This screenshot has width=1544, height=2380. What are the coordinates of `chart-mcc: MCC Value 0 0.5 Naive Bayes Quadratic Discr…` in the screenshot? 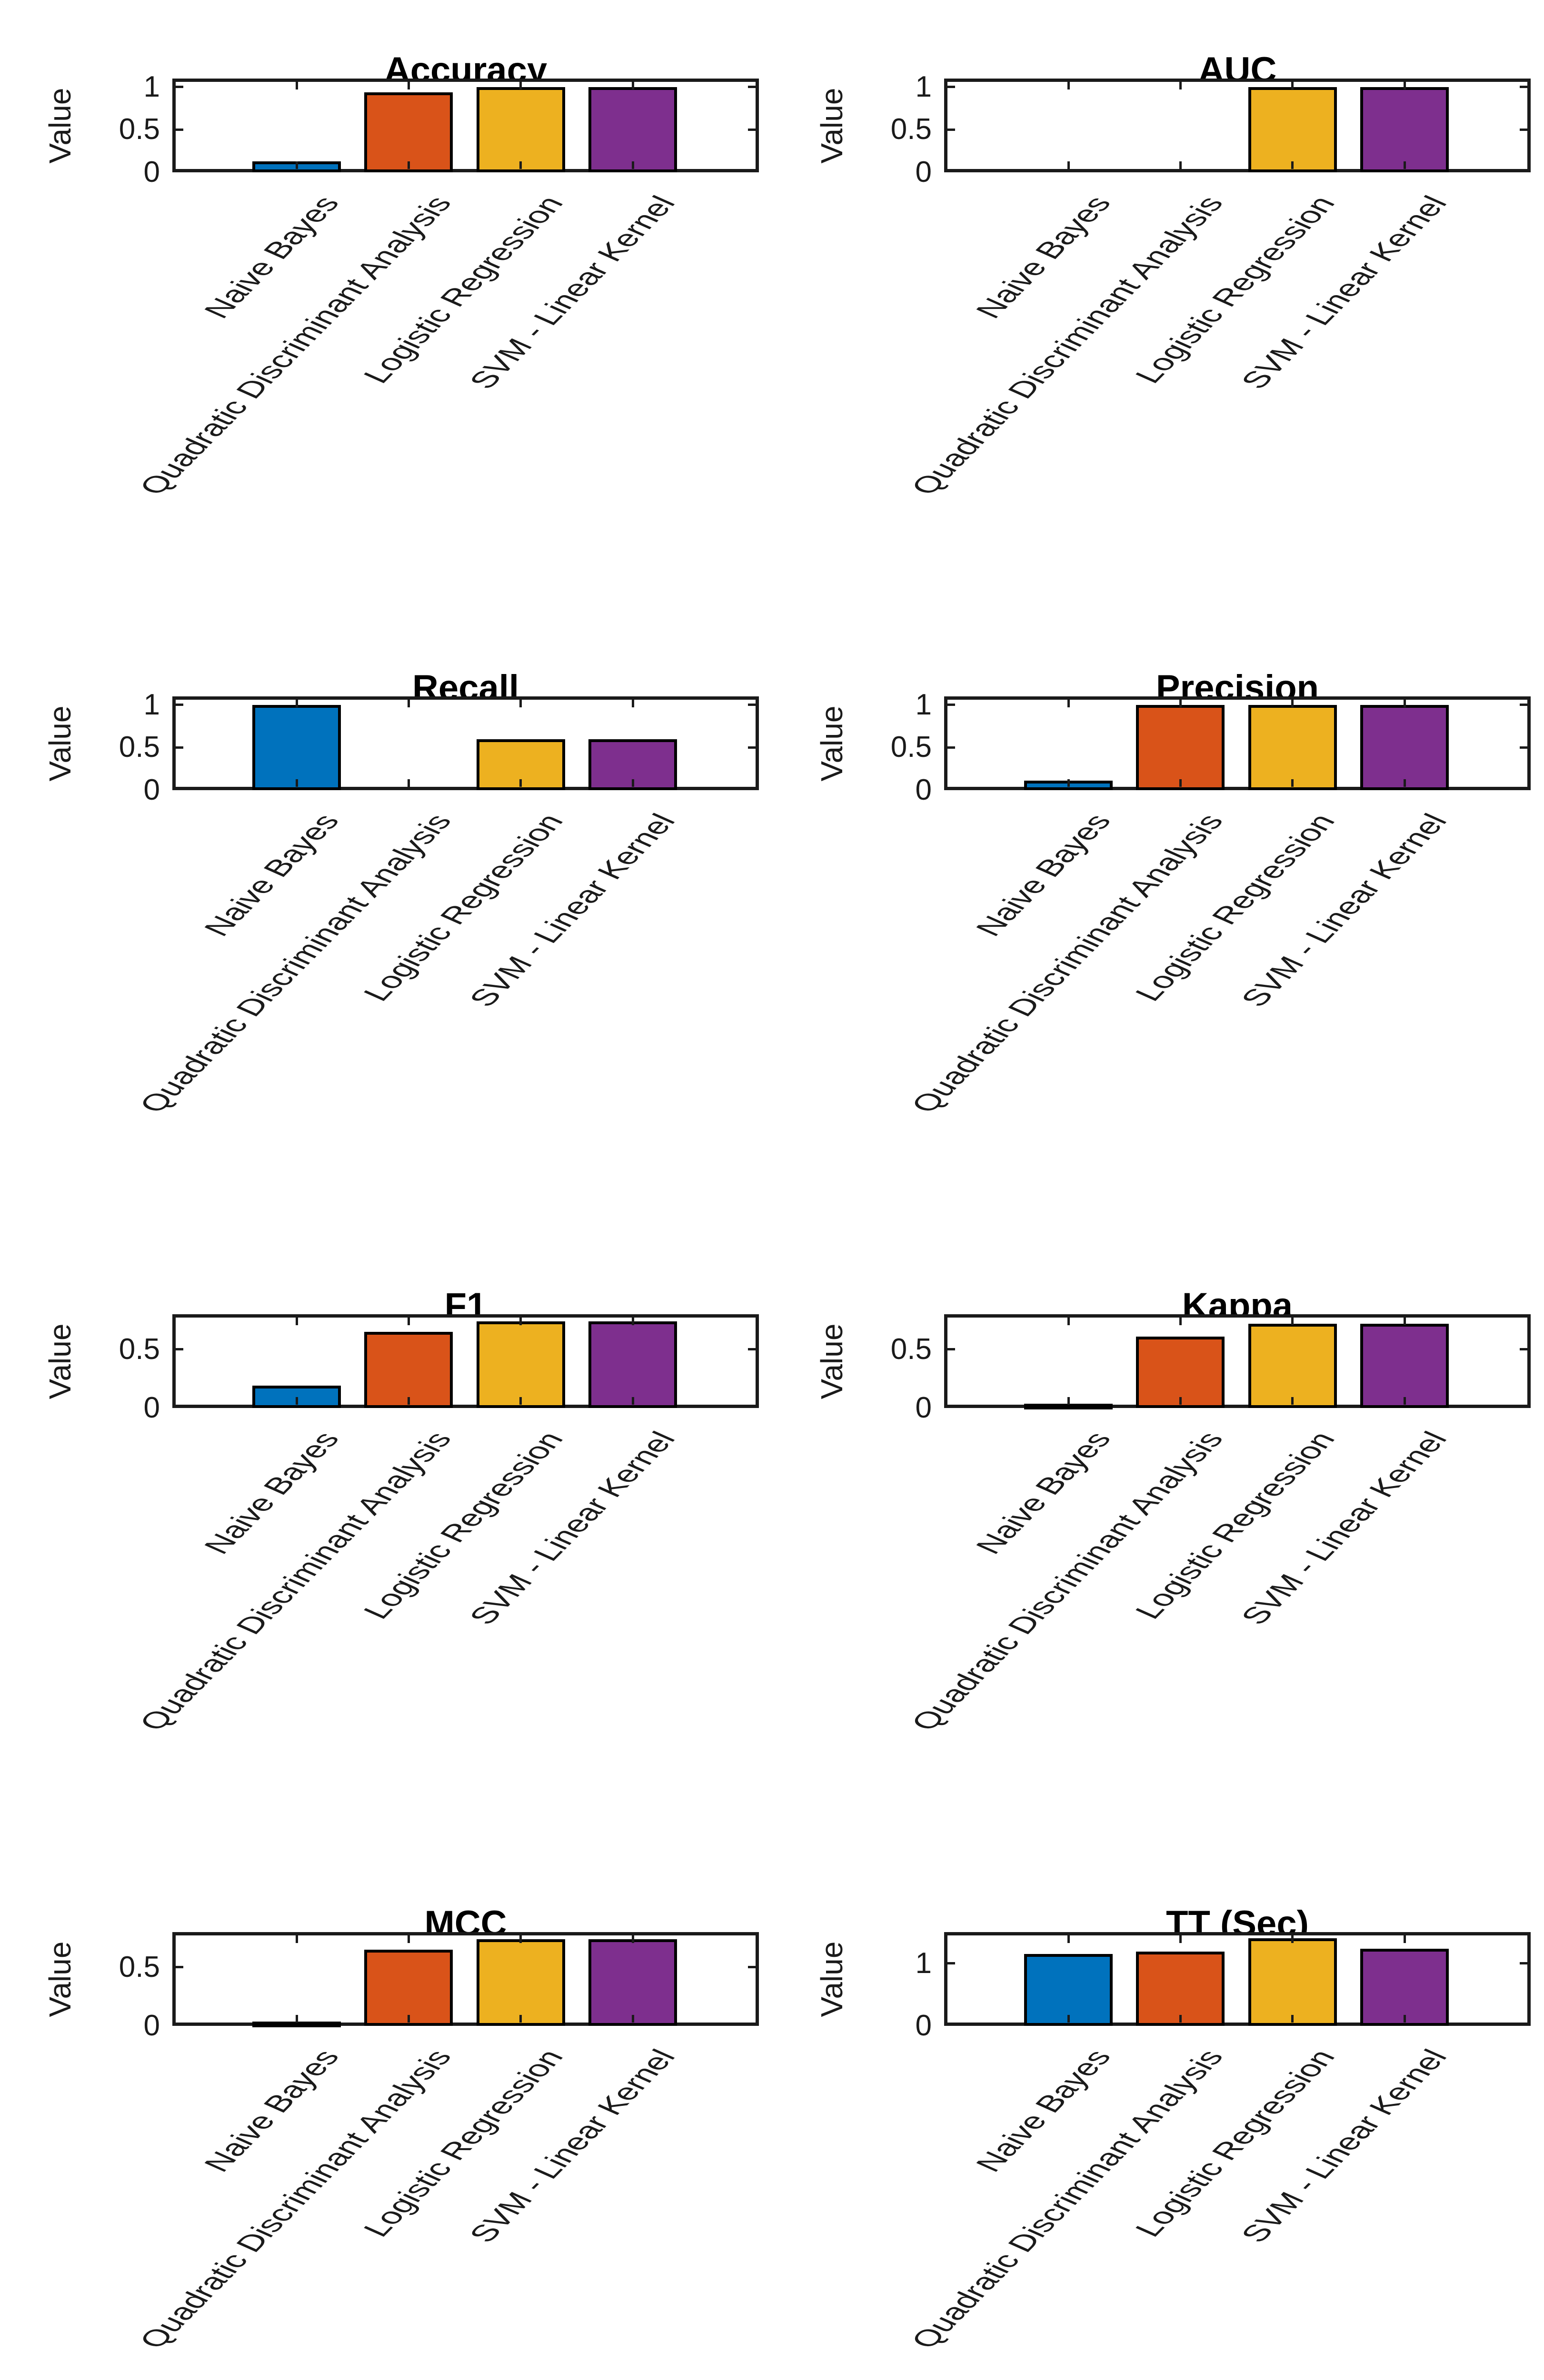 It's located at (386, 2117).